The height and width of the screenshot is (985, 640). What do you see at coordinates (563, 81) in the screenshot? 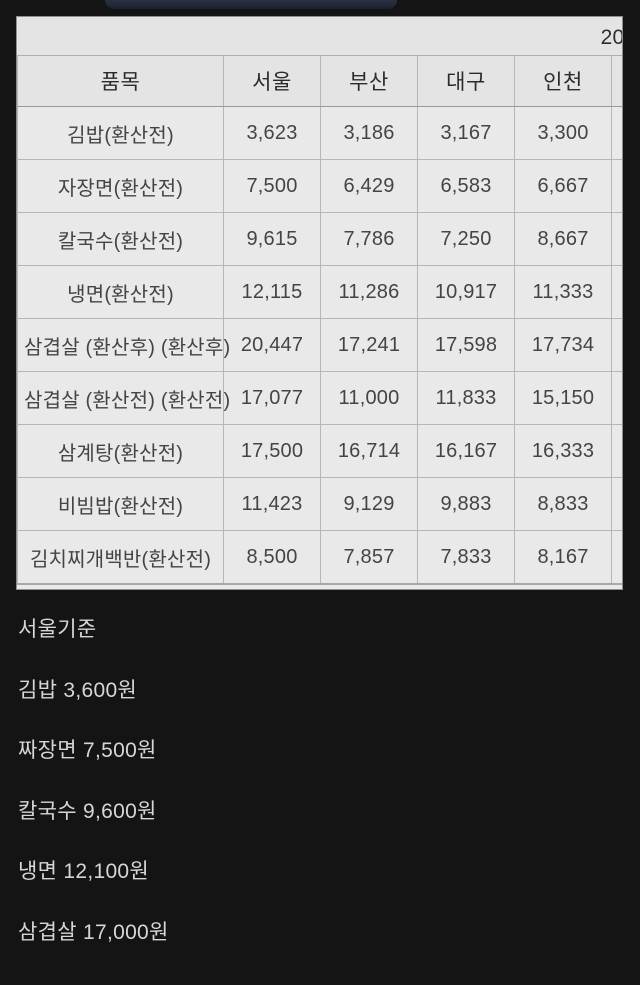
I see `column-header-incheon: 인천` at bounding box center [563, 81].